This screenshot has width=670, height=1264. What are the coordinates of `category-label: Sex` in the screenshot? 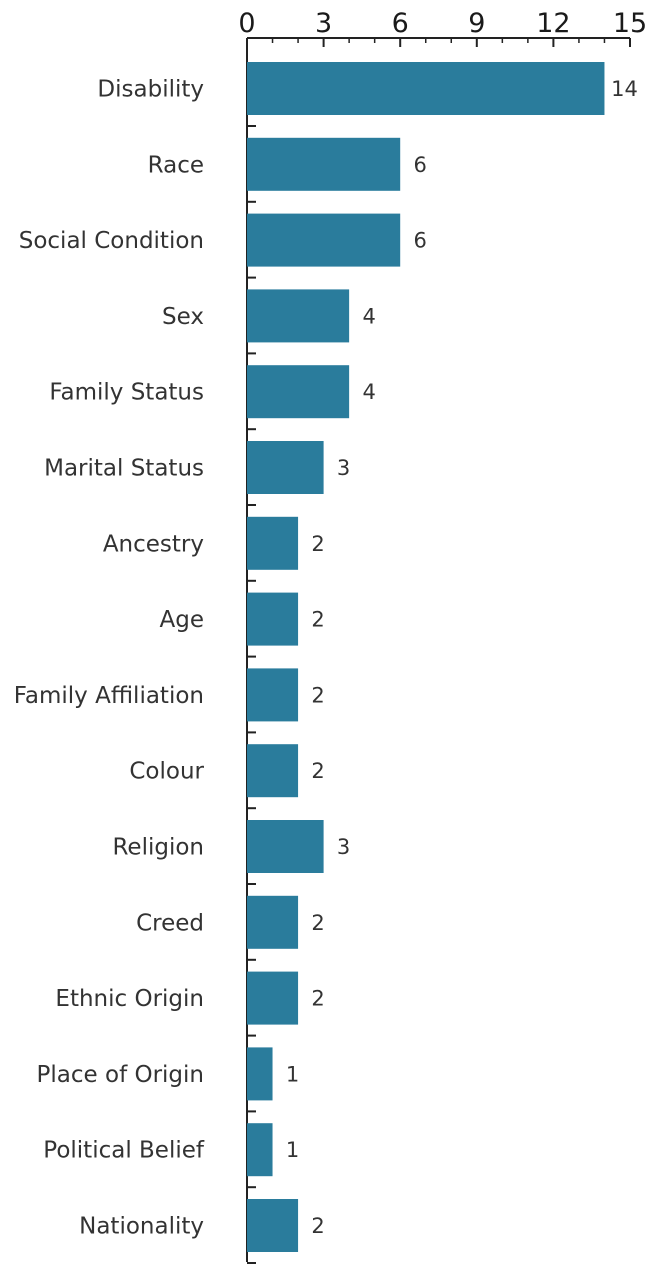 It's located at (183, 317).